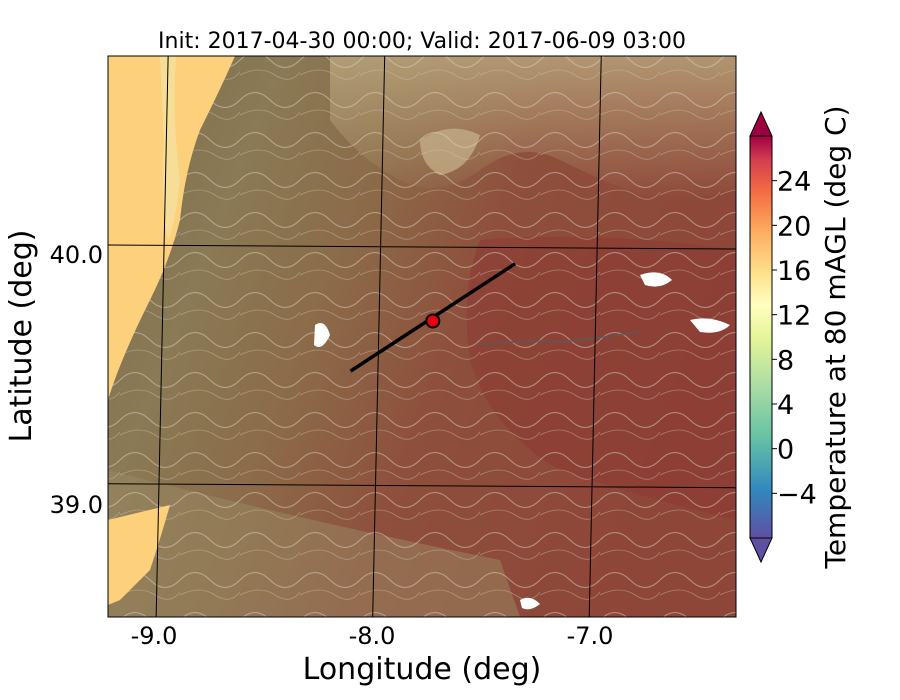 This screenshot has width=900, height=700. Describe the element at coordinates (761, 123) in the screenshot. I see `colorbar-max-extend` at that location.